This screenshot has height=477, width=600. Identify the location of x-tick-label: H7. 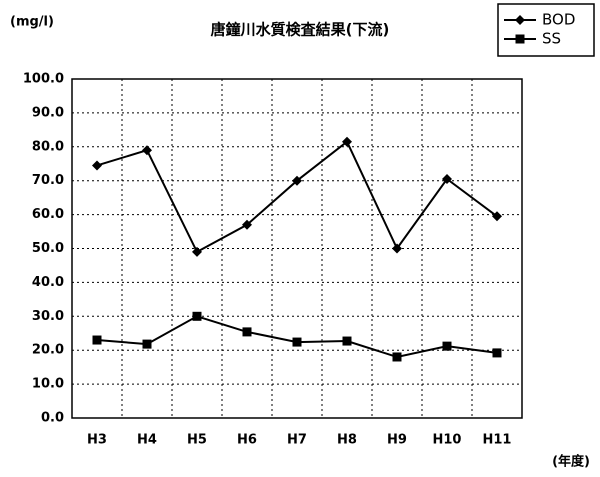
(297, 440).